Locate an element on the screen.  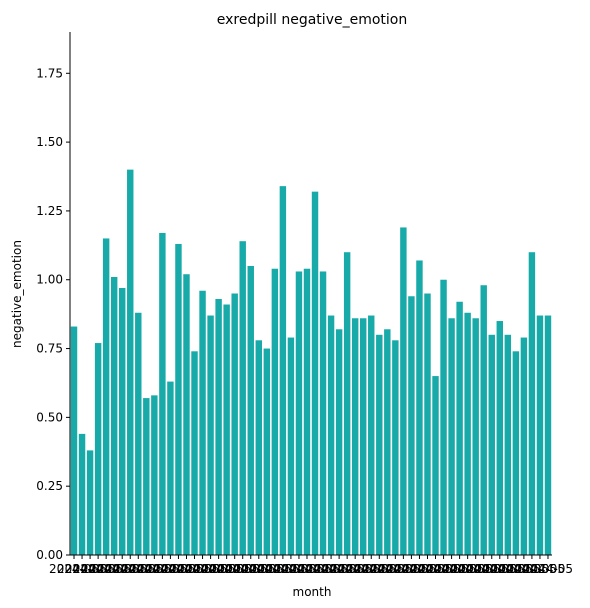
x-axis-label: month is located at coordinates (312, 592).